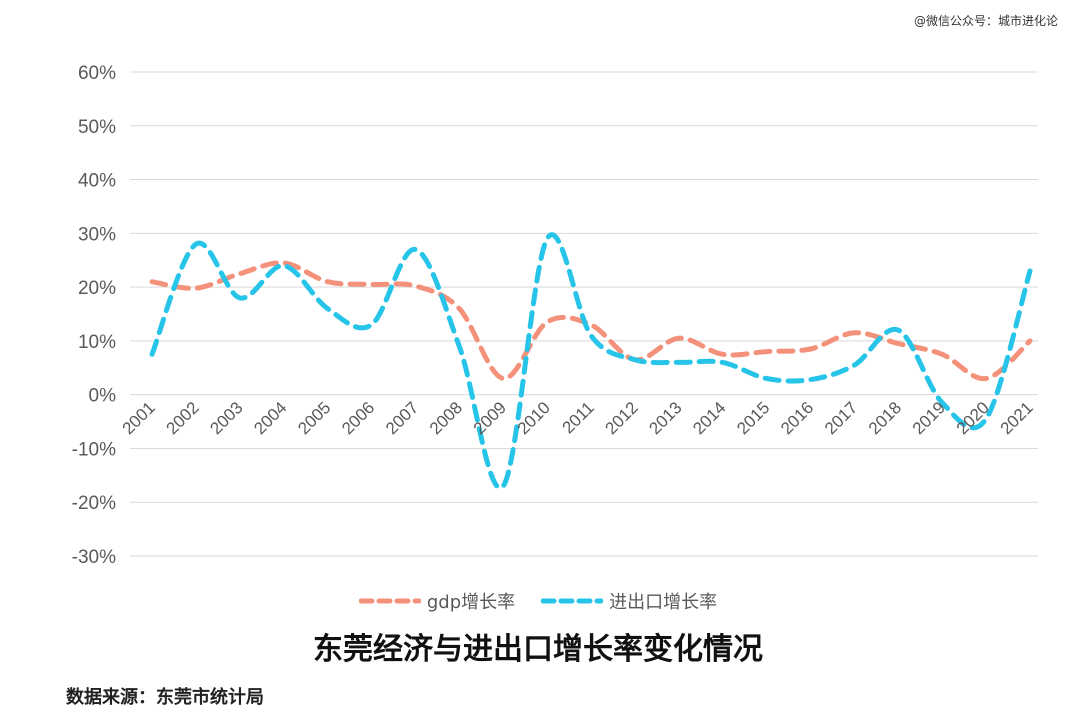 Image resolution: width=1076 pixels, height=720 pixels. Describe the element at coordinates (94, 315) in the screenshot. I see `y-axis: -30% -20% -10% 0% 10% 20% 30% 40% 50% 60%` at that location.